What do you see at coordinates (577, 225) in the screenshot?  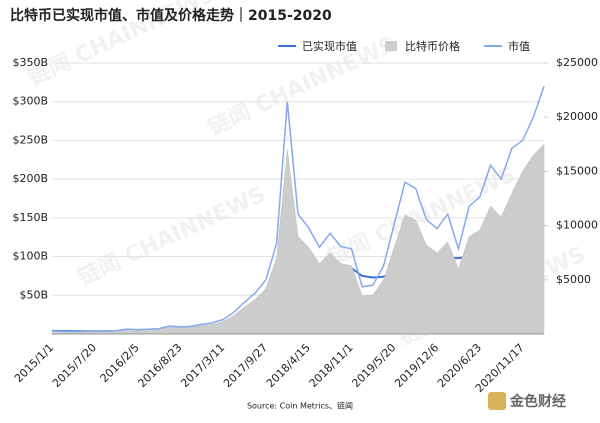 I see `y2-tick-label: $10000` at bounding box center [577, 225].